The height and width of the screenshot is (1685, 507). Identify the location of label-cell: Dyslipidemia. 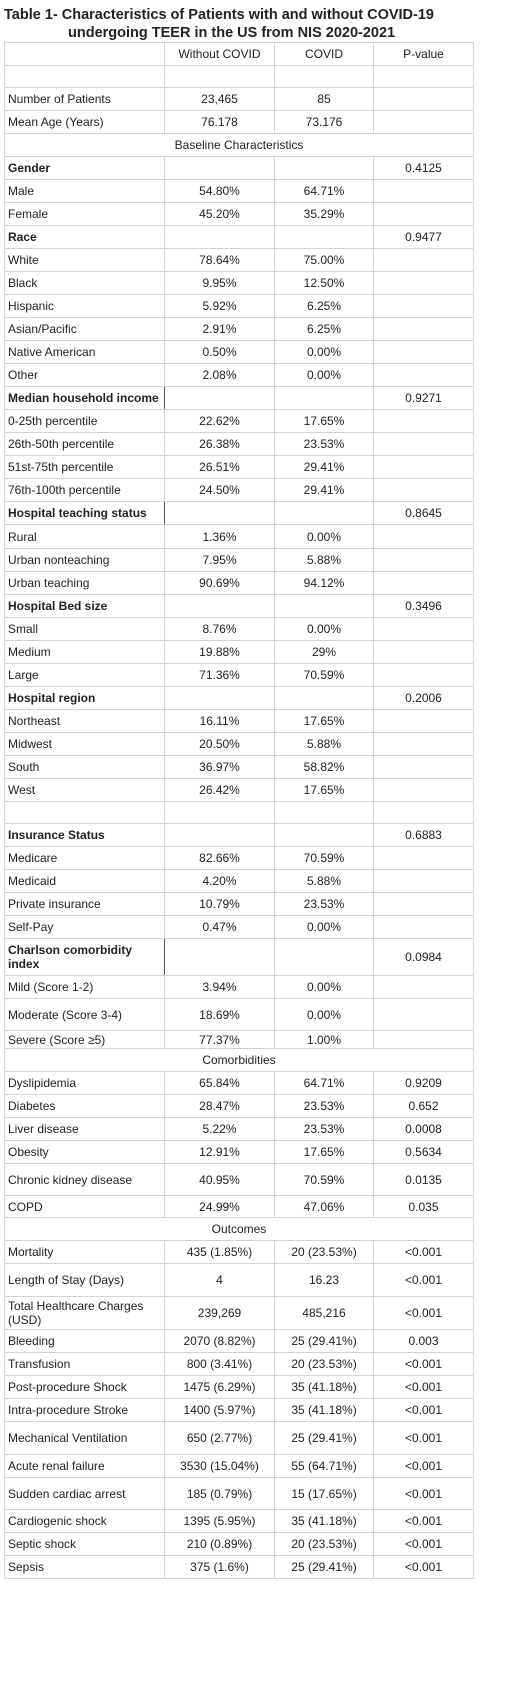
(84, 1083).